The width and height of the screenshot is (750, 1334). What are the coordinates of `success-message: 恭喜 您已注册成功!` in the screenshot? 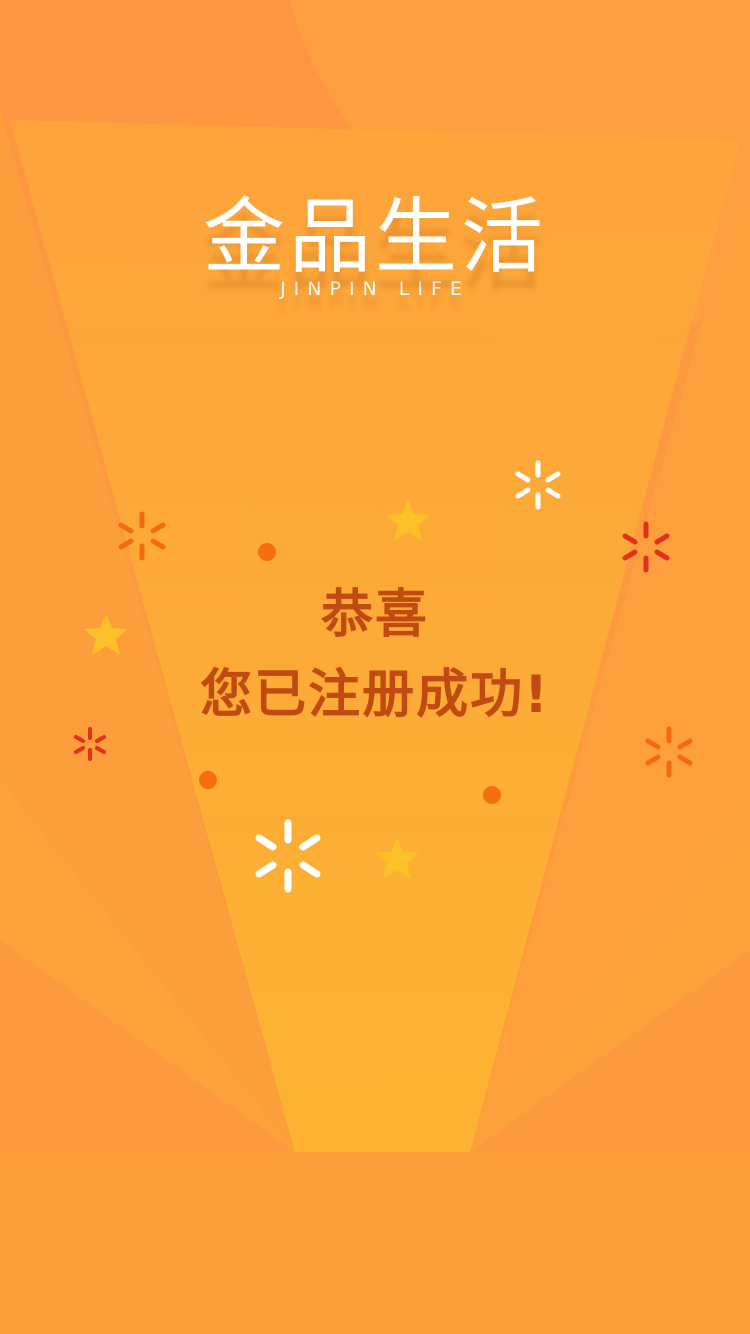 It's located at (375, 654).